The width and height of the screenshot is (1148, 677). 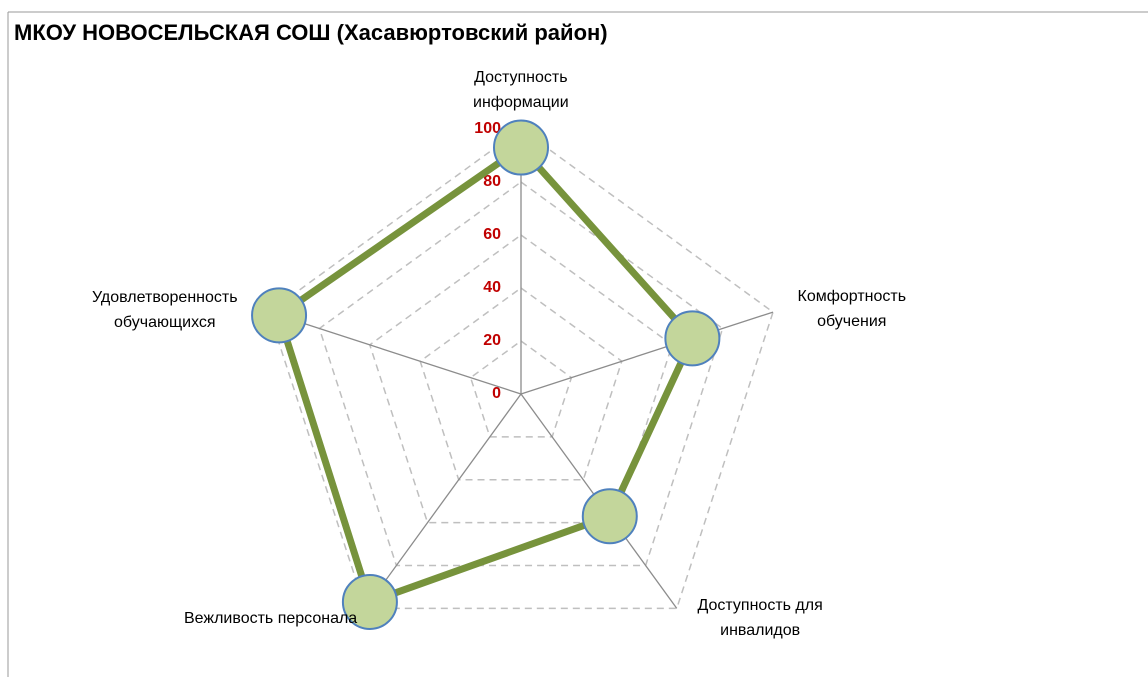 What do you see at coordinates (492, 234) in the screenshot?
I see `r-tick-label: 60` at bounding box center [492, 234].